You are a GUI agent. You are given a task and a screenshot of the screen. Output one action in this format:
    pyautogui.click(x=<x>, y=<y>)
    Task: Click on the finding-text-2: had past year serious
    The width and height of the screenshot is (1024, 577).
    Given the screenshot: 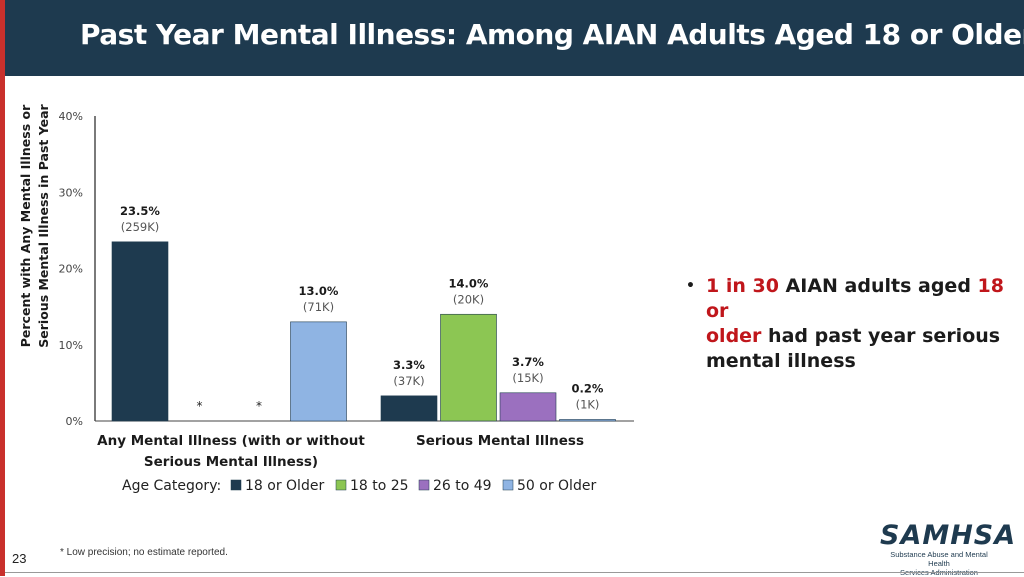 What is the action you would take?
    pyautogui.click(x=881, y=336)
    